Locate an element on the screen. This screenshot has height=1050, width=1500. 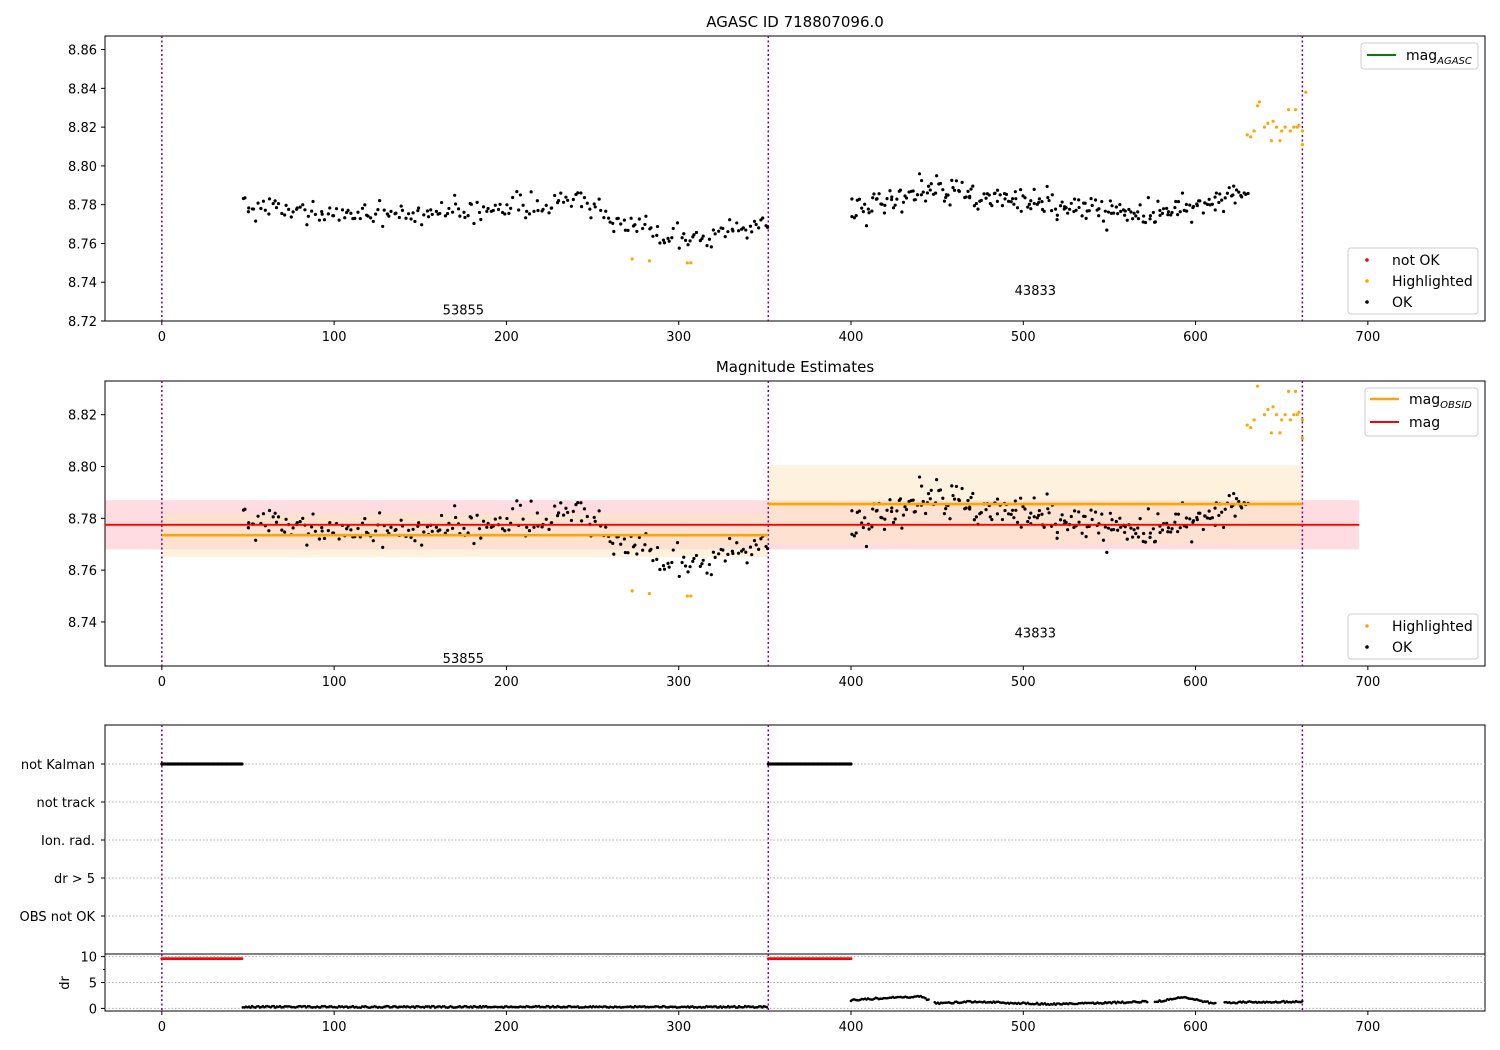
flag-label-not-kalman: not Kalman is located at coordinates (58, 765).